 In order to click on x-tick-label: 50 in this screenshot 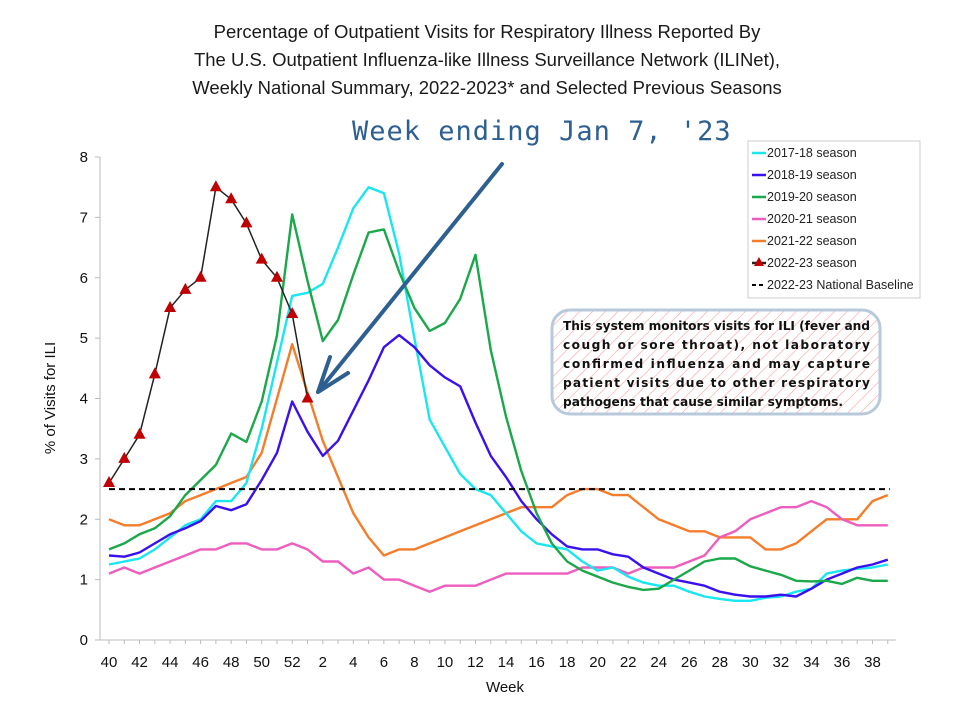, I will do `click(261, 662)`.